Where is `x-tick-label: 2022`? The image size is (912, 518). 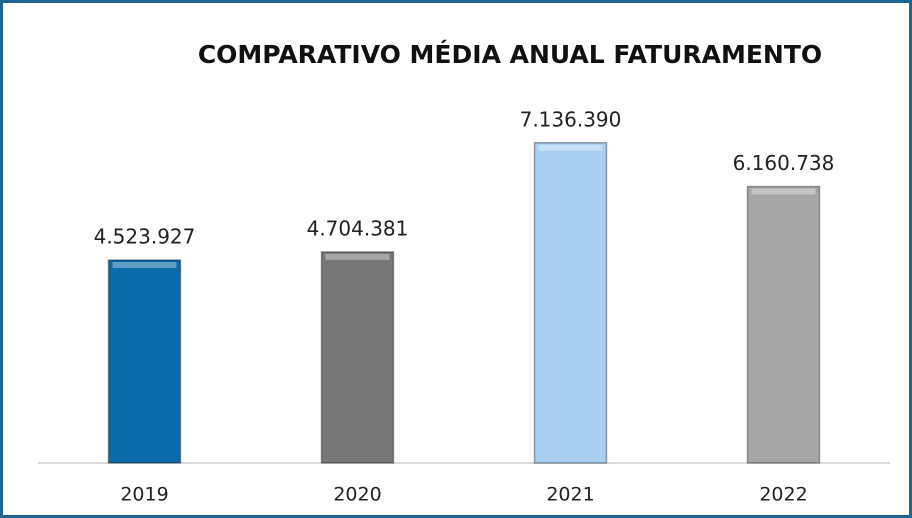
x-tick-label: 2022 is located at coordinates (783, 495).